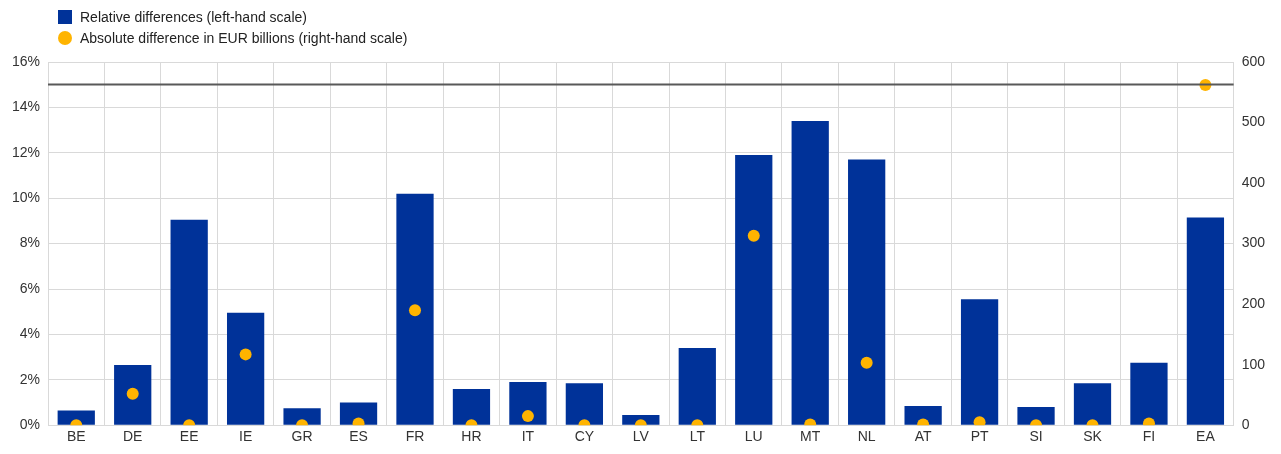  I want to click on x-tick-label: MT, so click(810, 436).